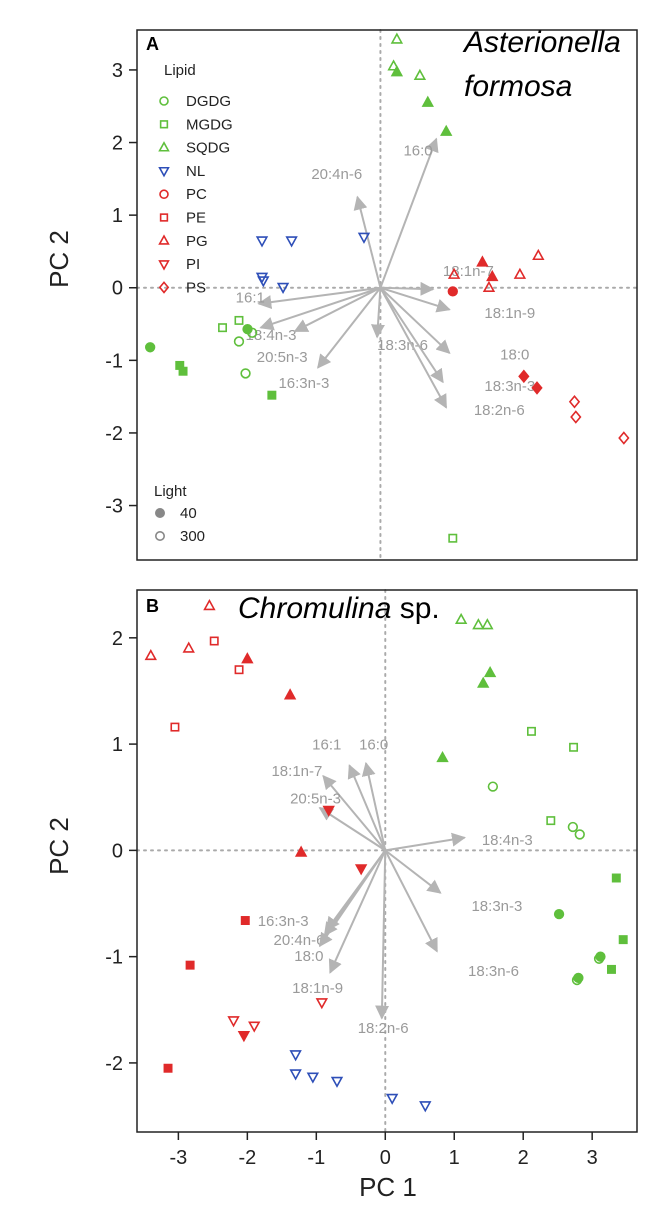  What do you see at coordinates (114, 361) in the screenshot?
I see `y-tick-label: -1` at bounding box center [114, 361].